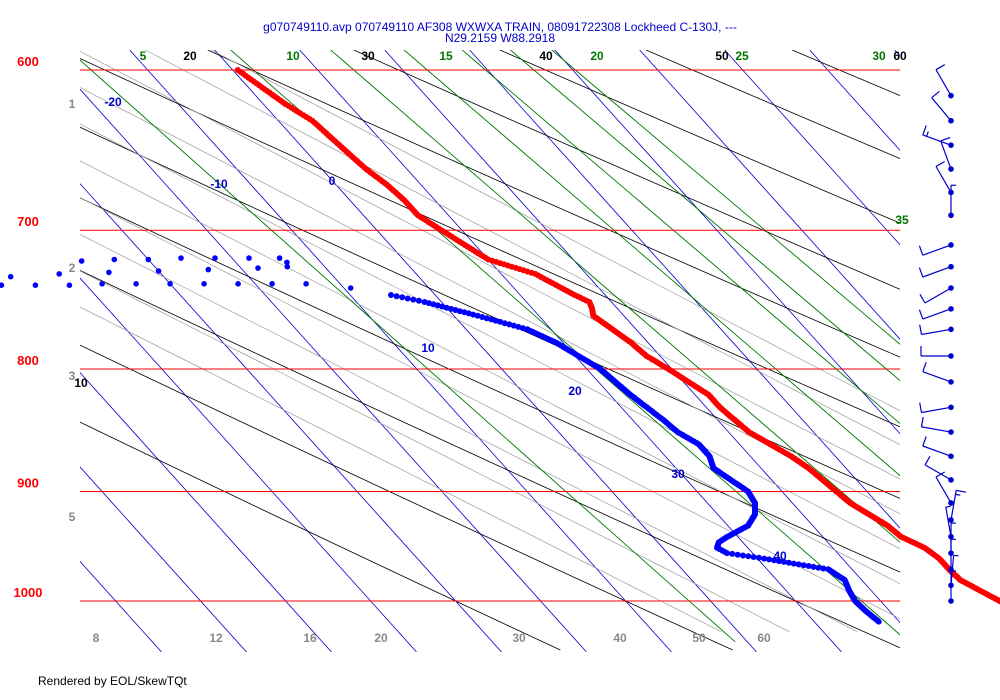 The height and width of the screenshot is (700, 1000). I want to click on temperature-point, so click(237, 70).